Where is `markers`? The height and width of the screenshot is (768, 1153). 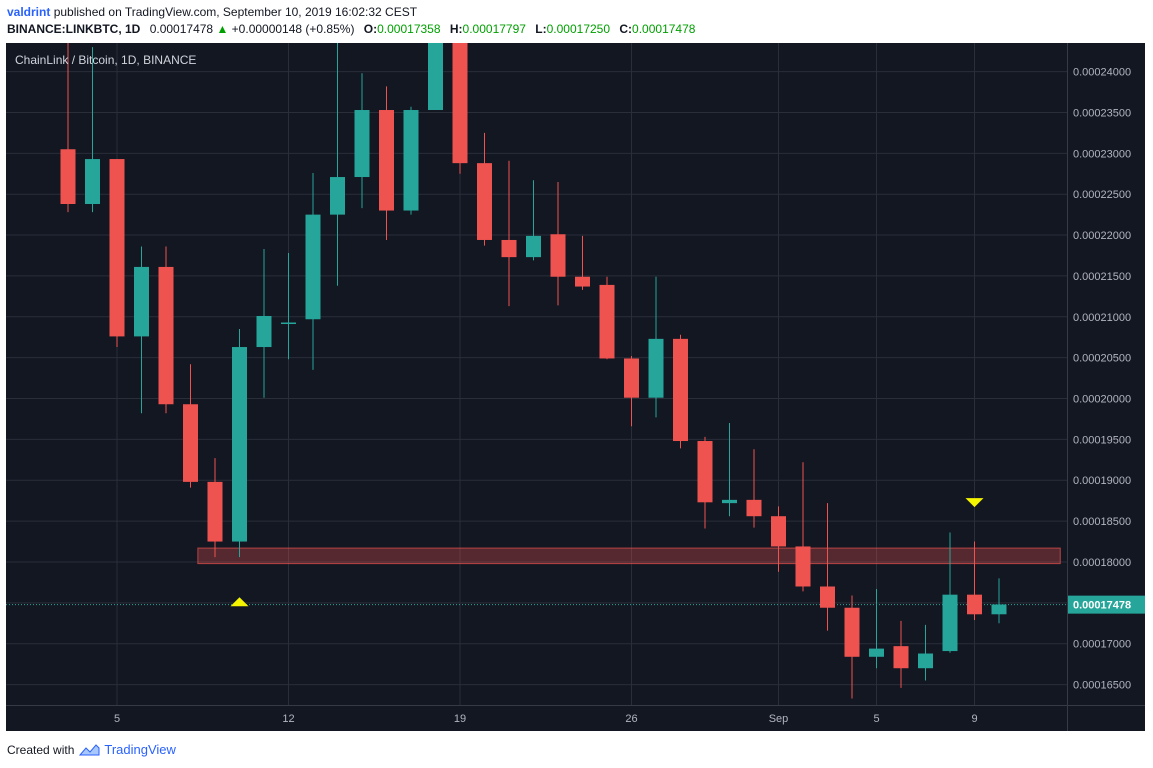 markers is located at coordinates (607, 552).